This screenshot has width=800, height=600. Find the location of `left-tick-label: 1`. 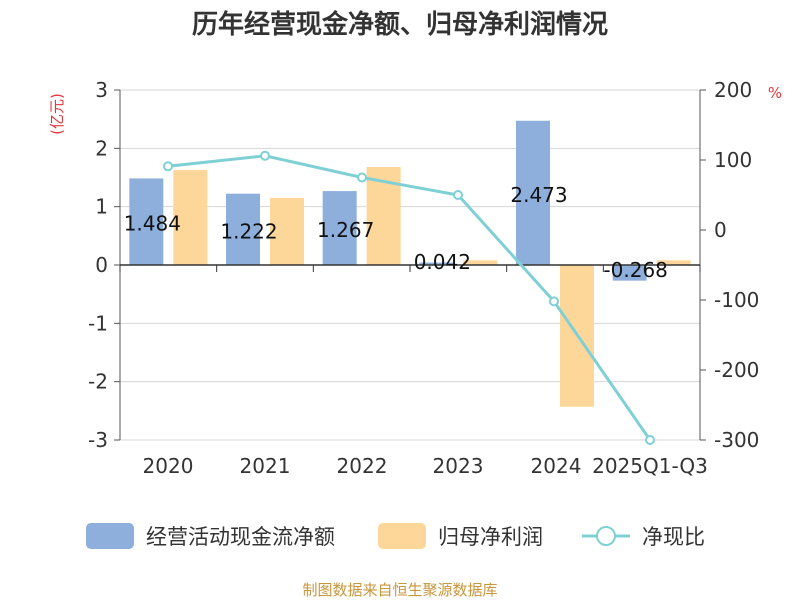

left-tick-label: 1 is located at coordinates (101, 207).